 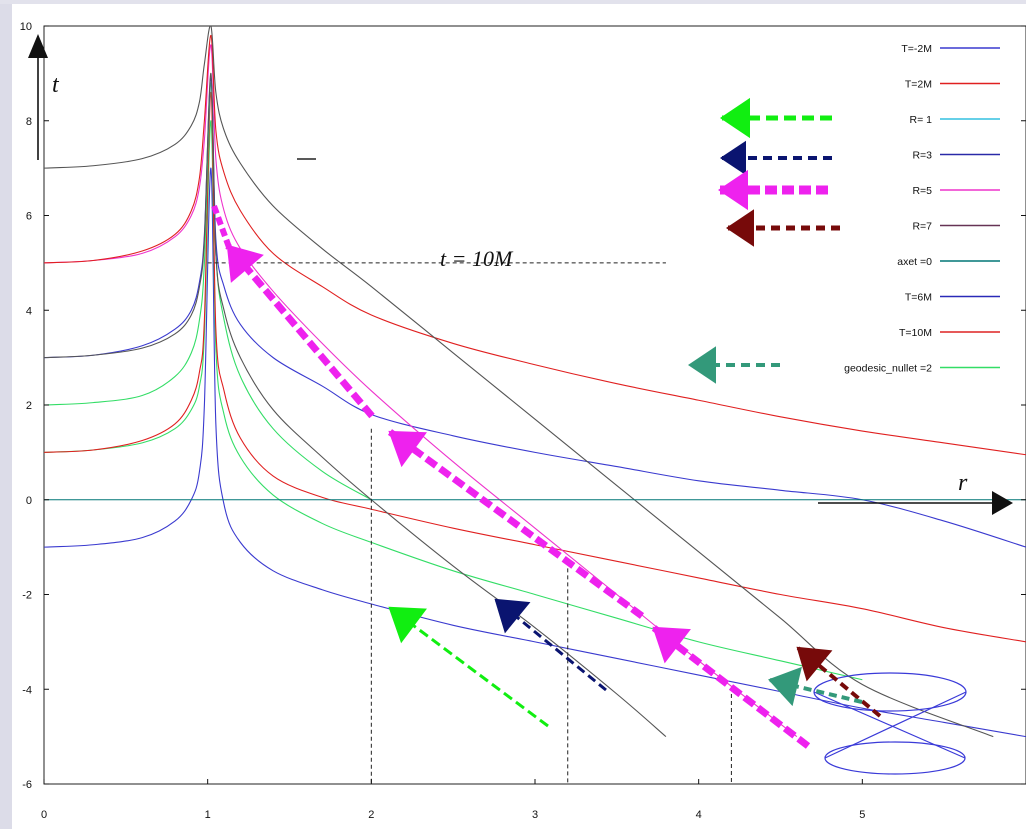 What do you see at coordinates (814, 664) in the screenshot?
I see `arrow-maroon-lower-head` at bounding box center [814, 664].